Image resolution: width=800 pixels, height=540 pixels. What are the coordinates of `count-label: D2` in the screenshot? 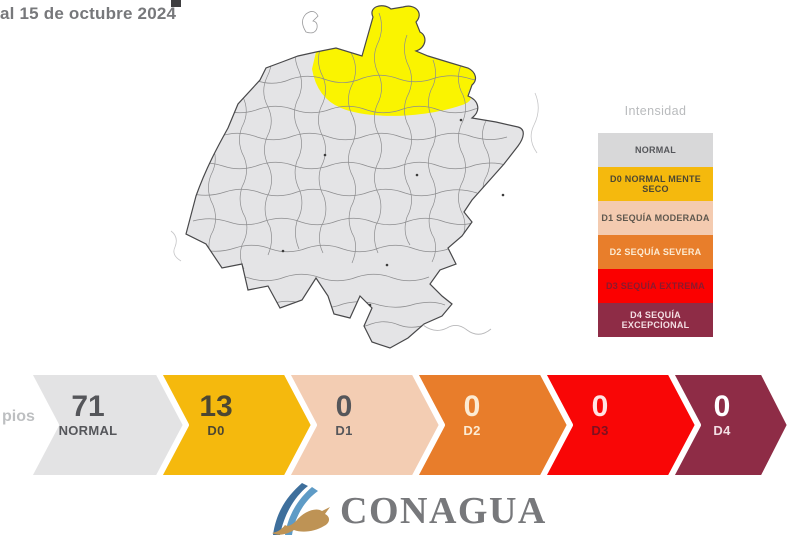 It's located at (472, 430).